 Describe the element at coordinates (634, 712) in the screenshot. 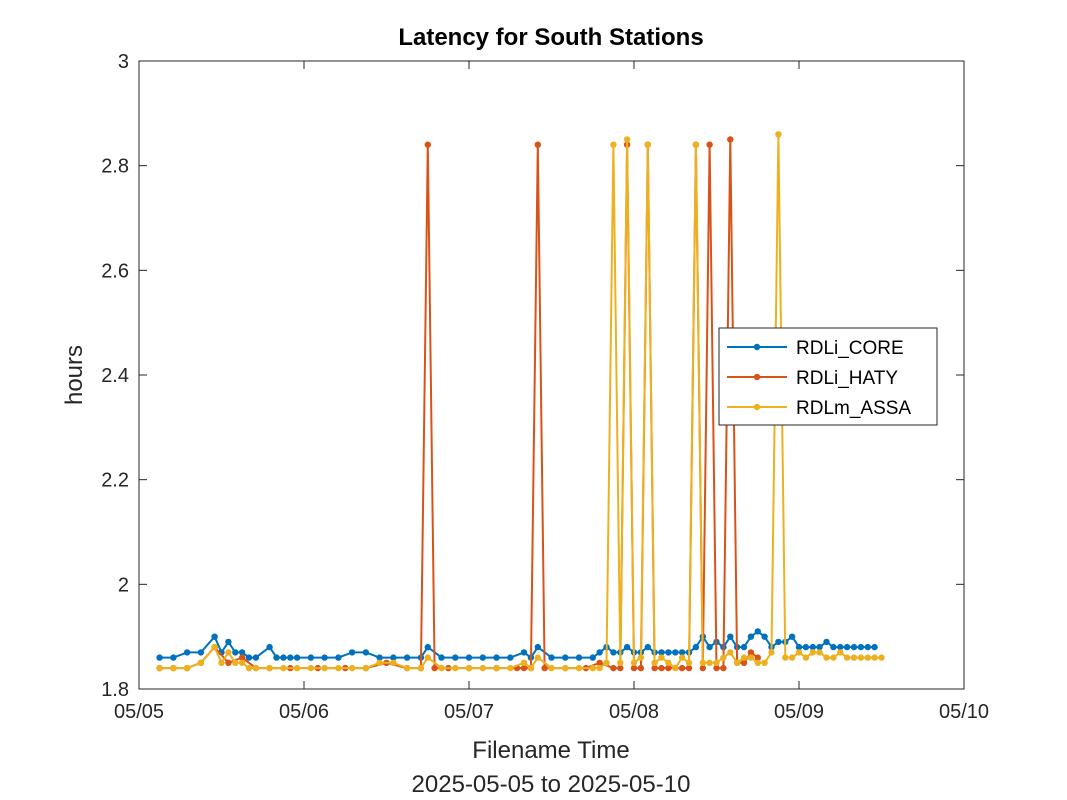

I see `x-tick-label: 05/08` at that location.